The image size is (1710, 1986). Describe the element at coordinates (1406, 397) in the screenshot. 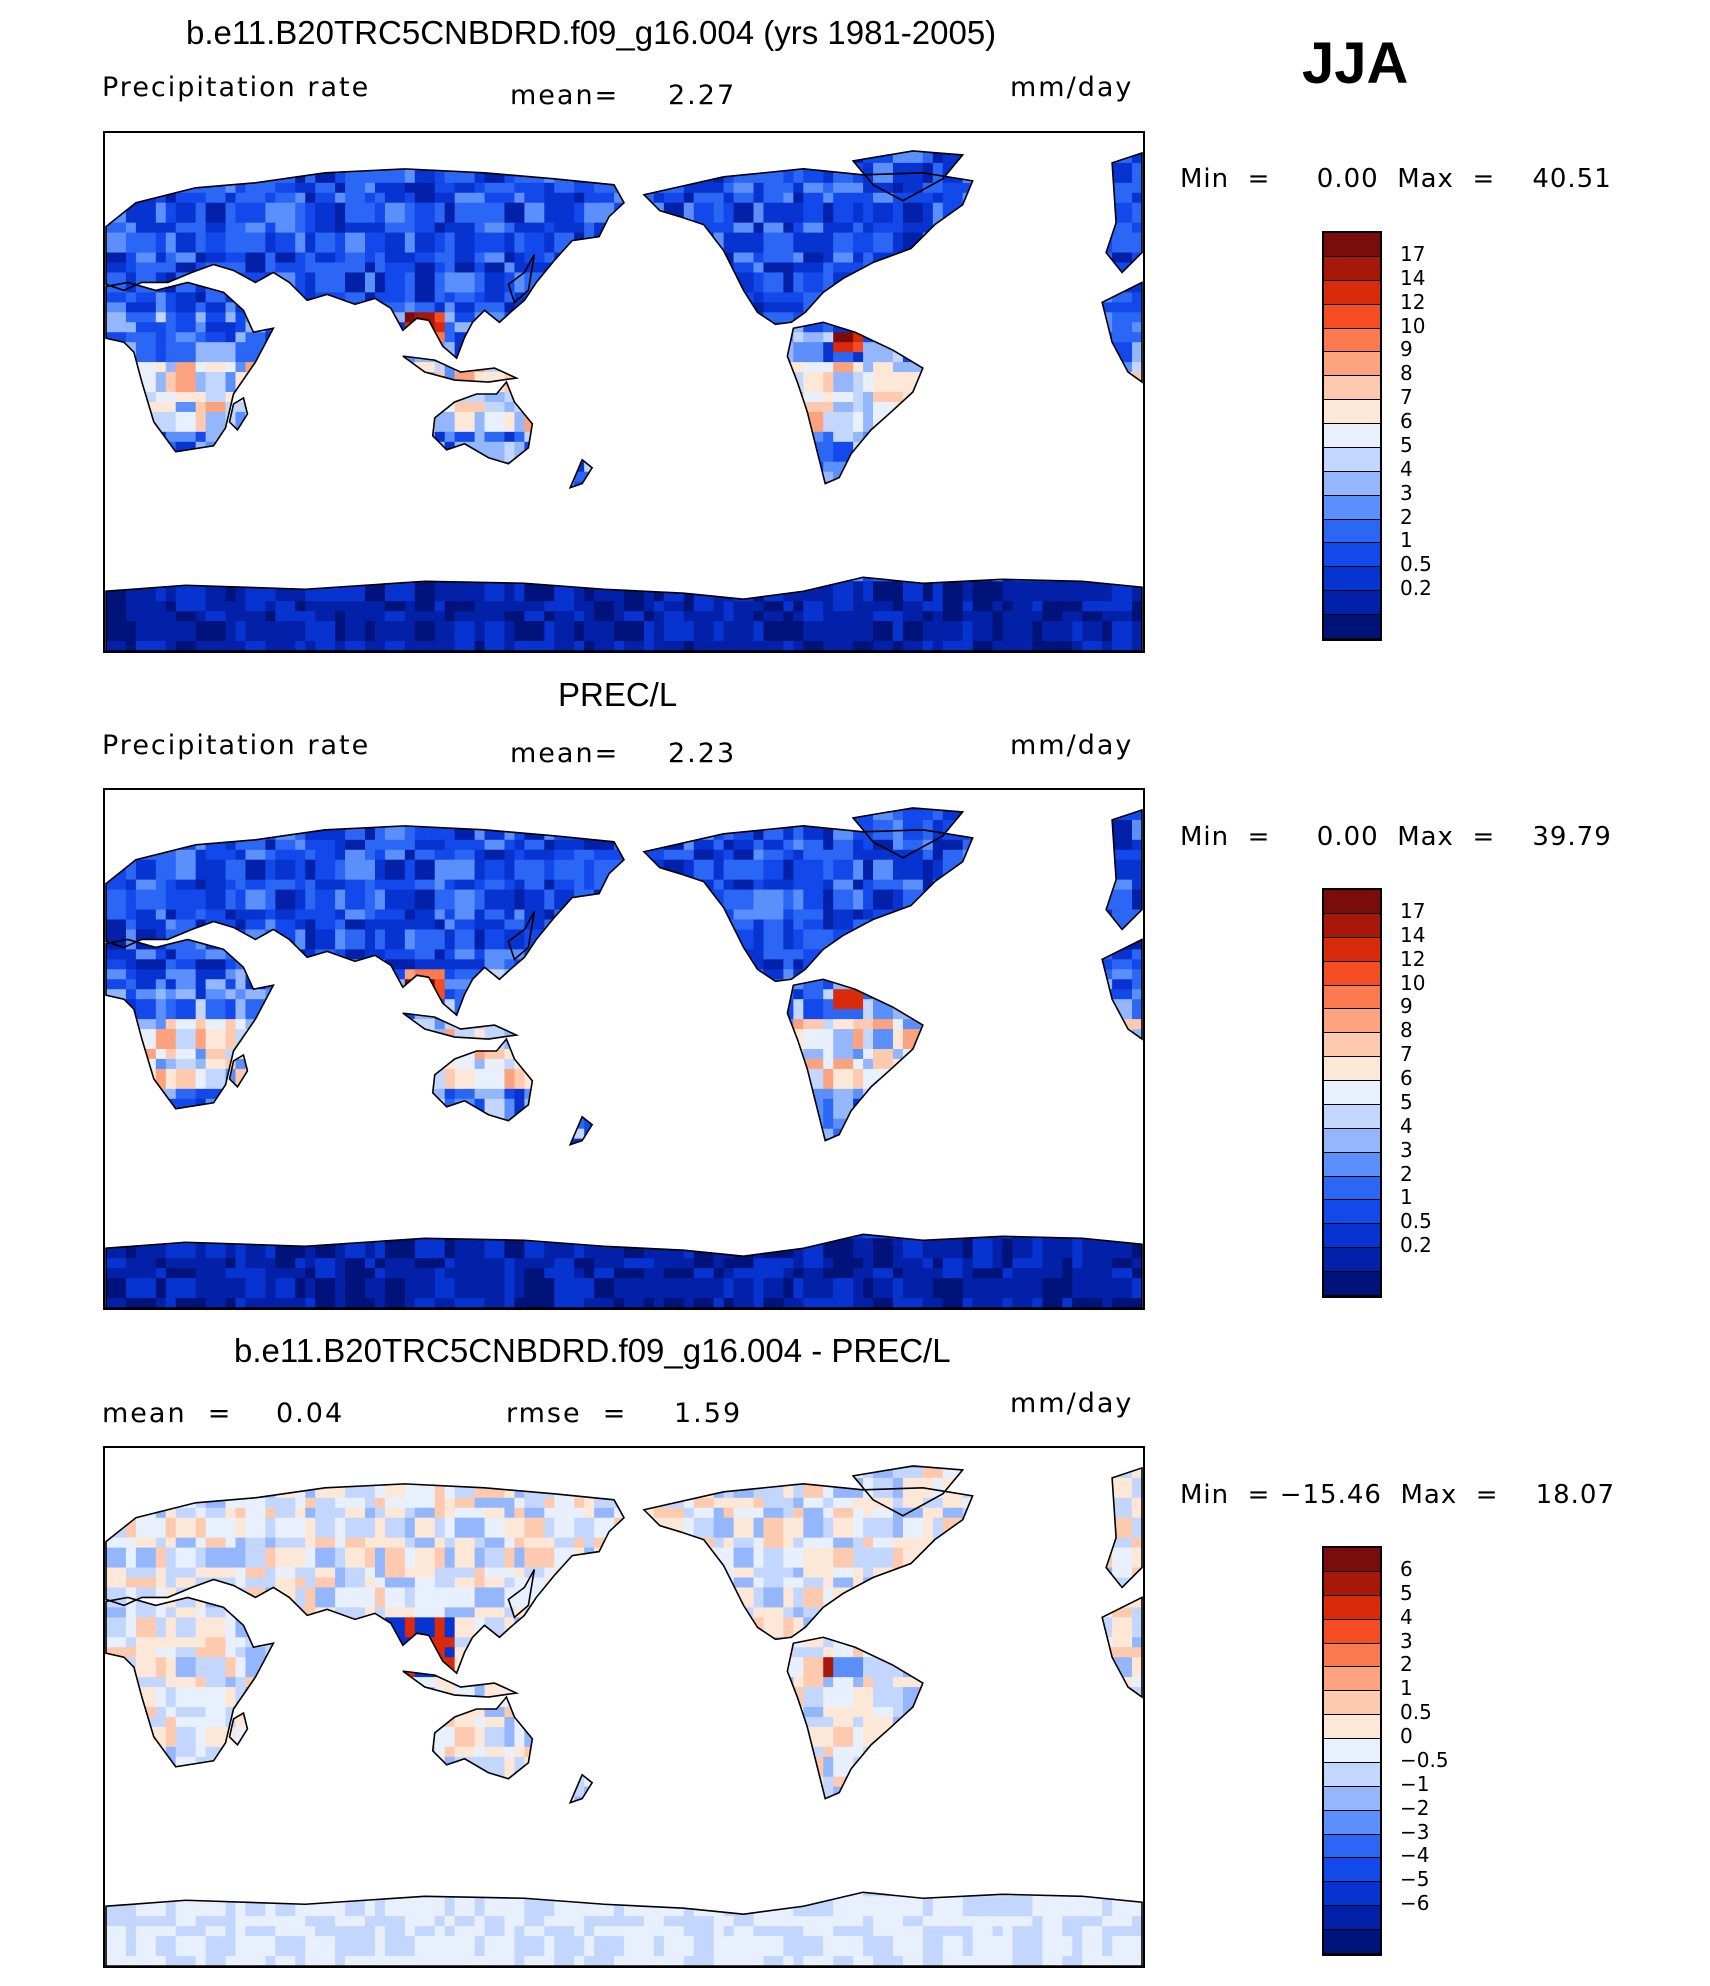

I see `colorbar-tick-label: 7` at that location.